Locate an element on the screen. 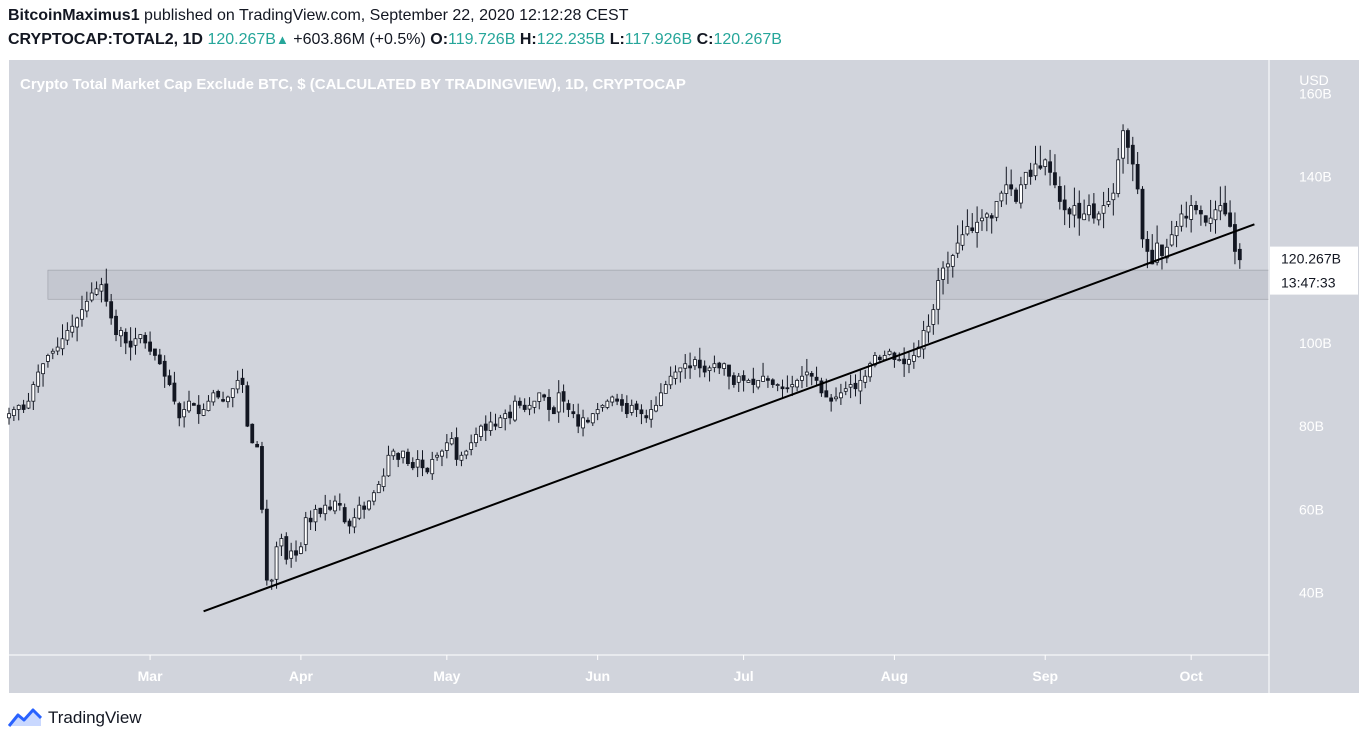 The width and height of the screenshot is (1368, 744). tradingview-footer: TradingView is located at coordinates (75, 718).